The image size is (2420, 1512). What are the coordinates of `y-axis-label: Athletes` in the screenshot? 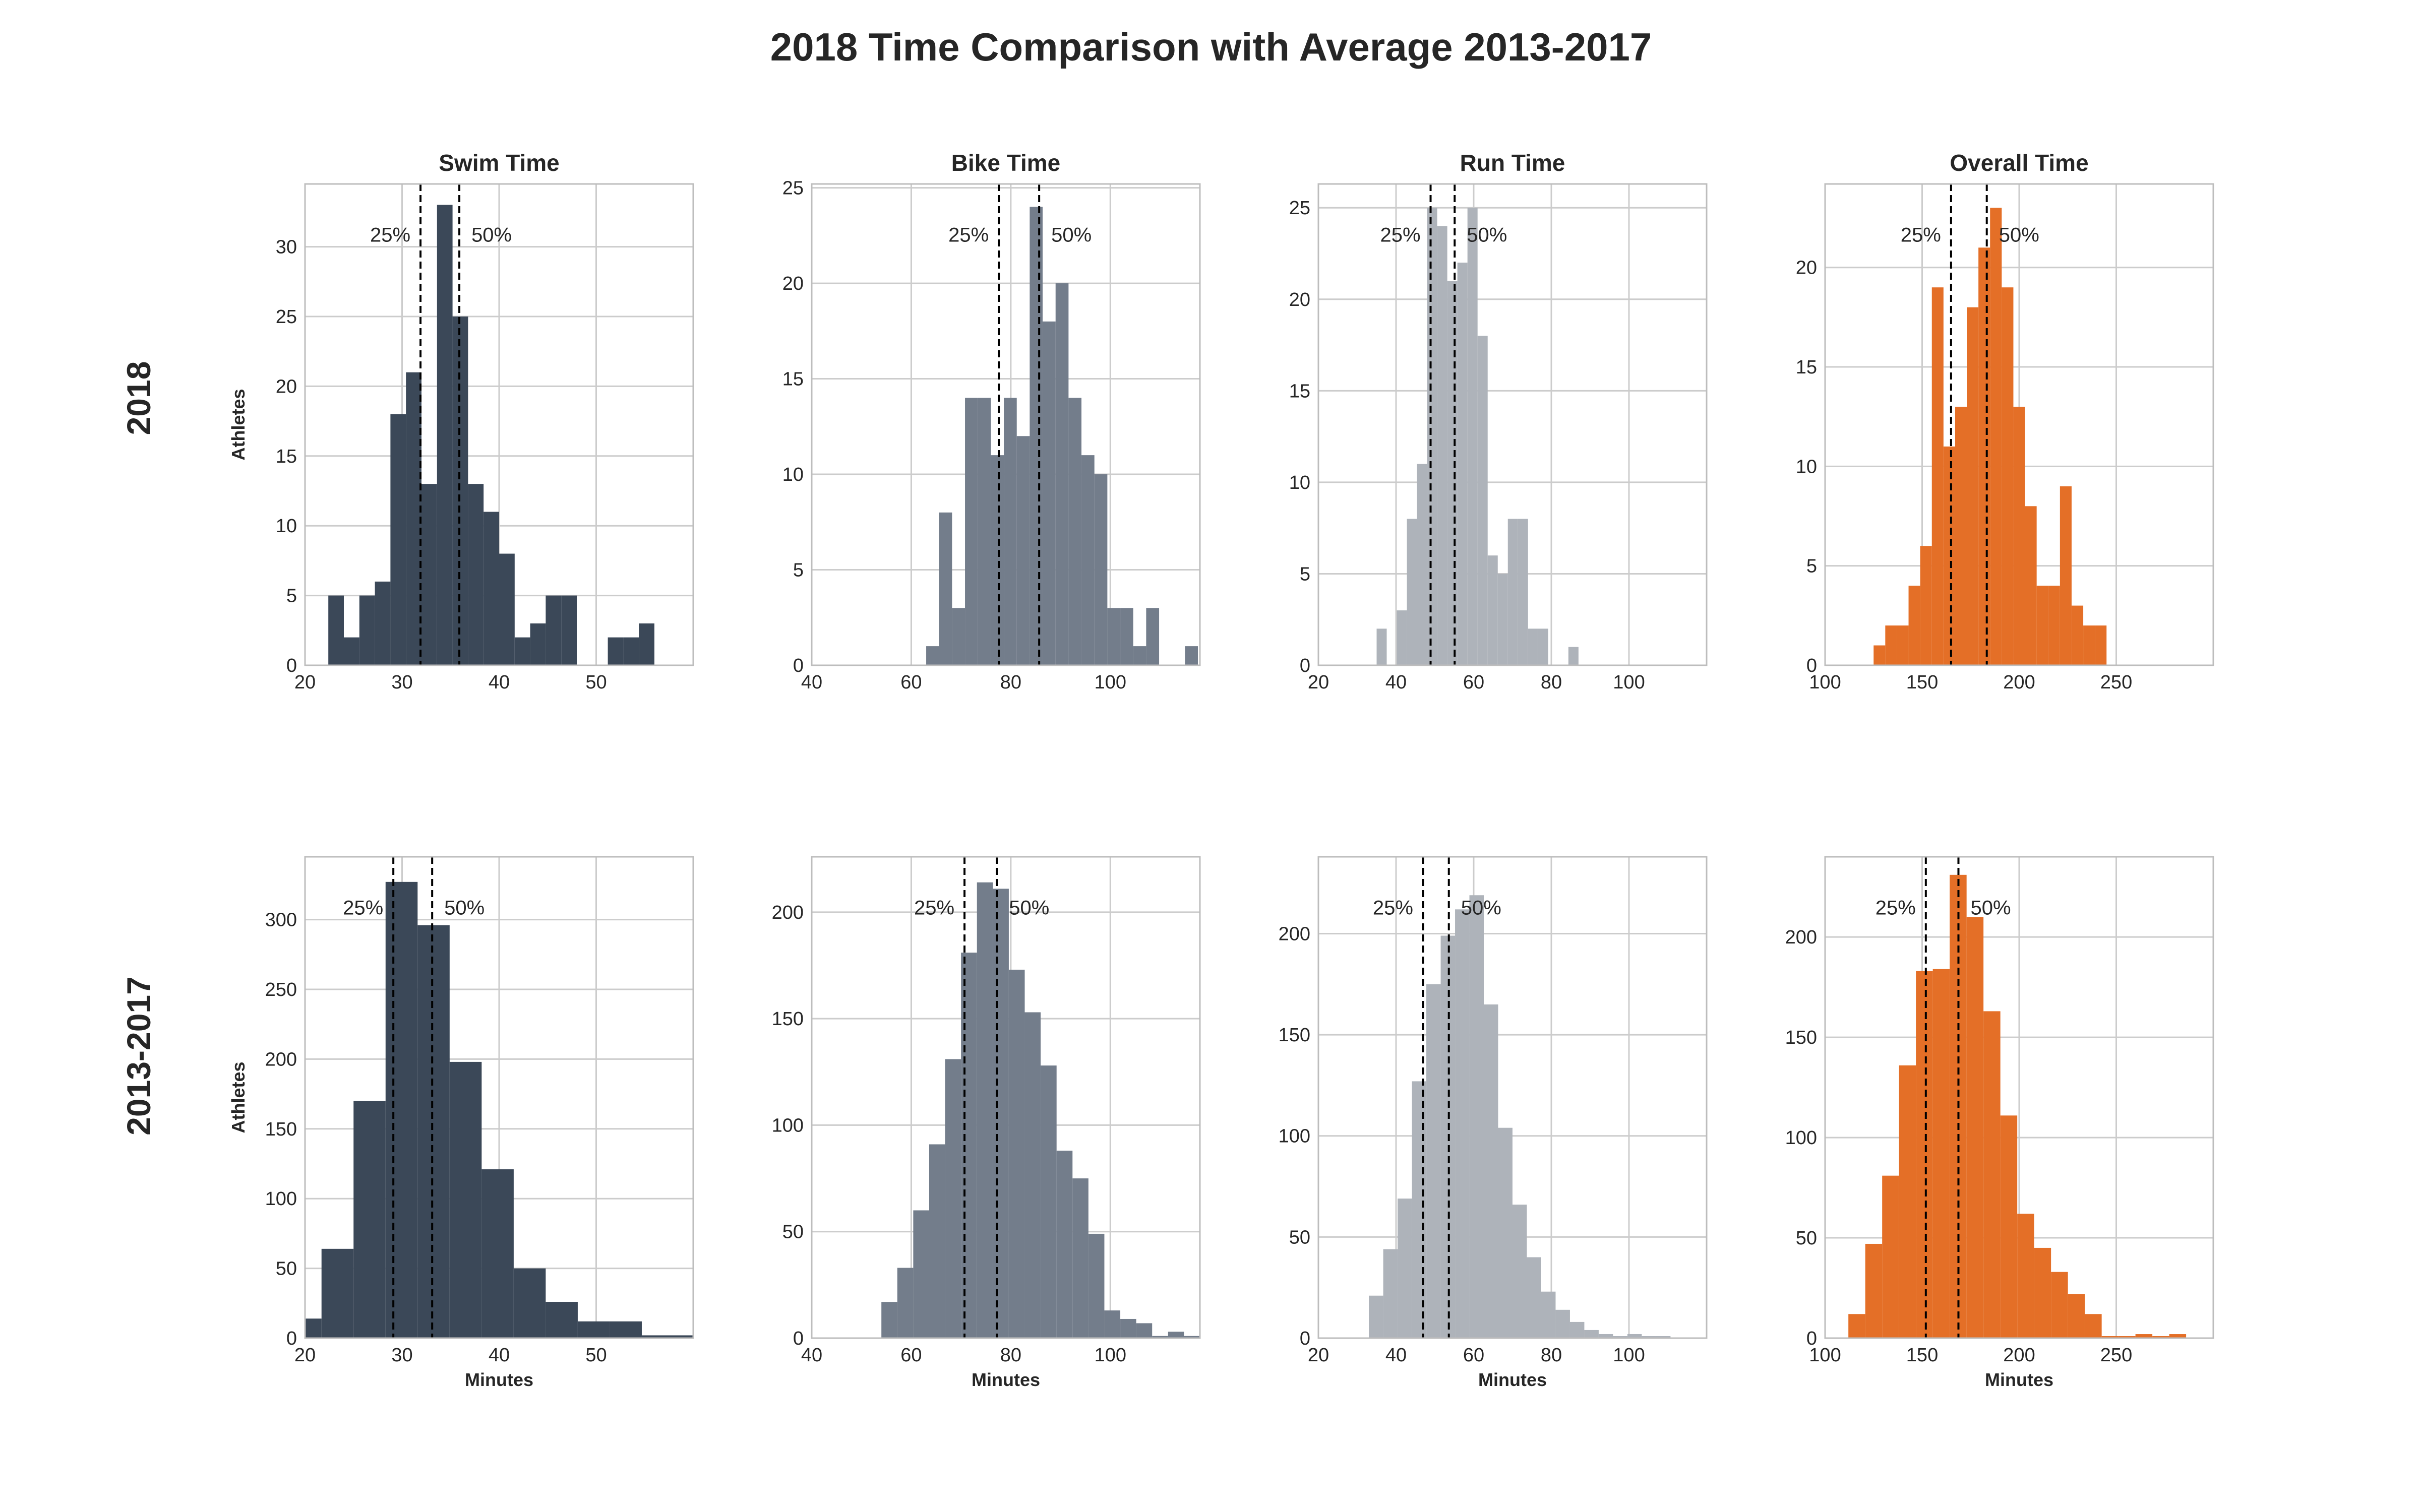 It's located at (238, 425).